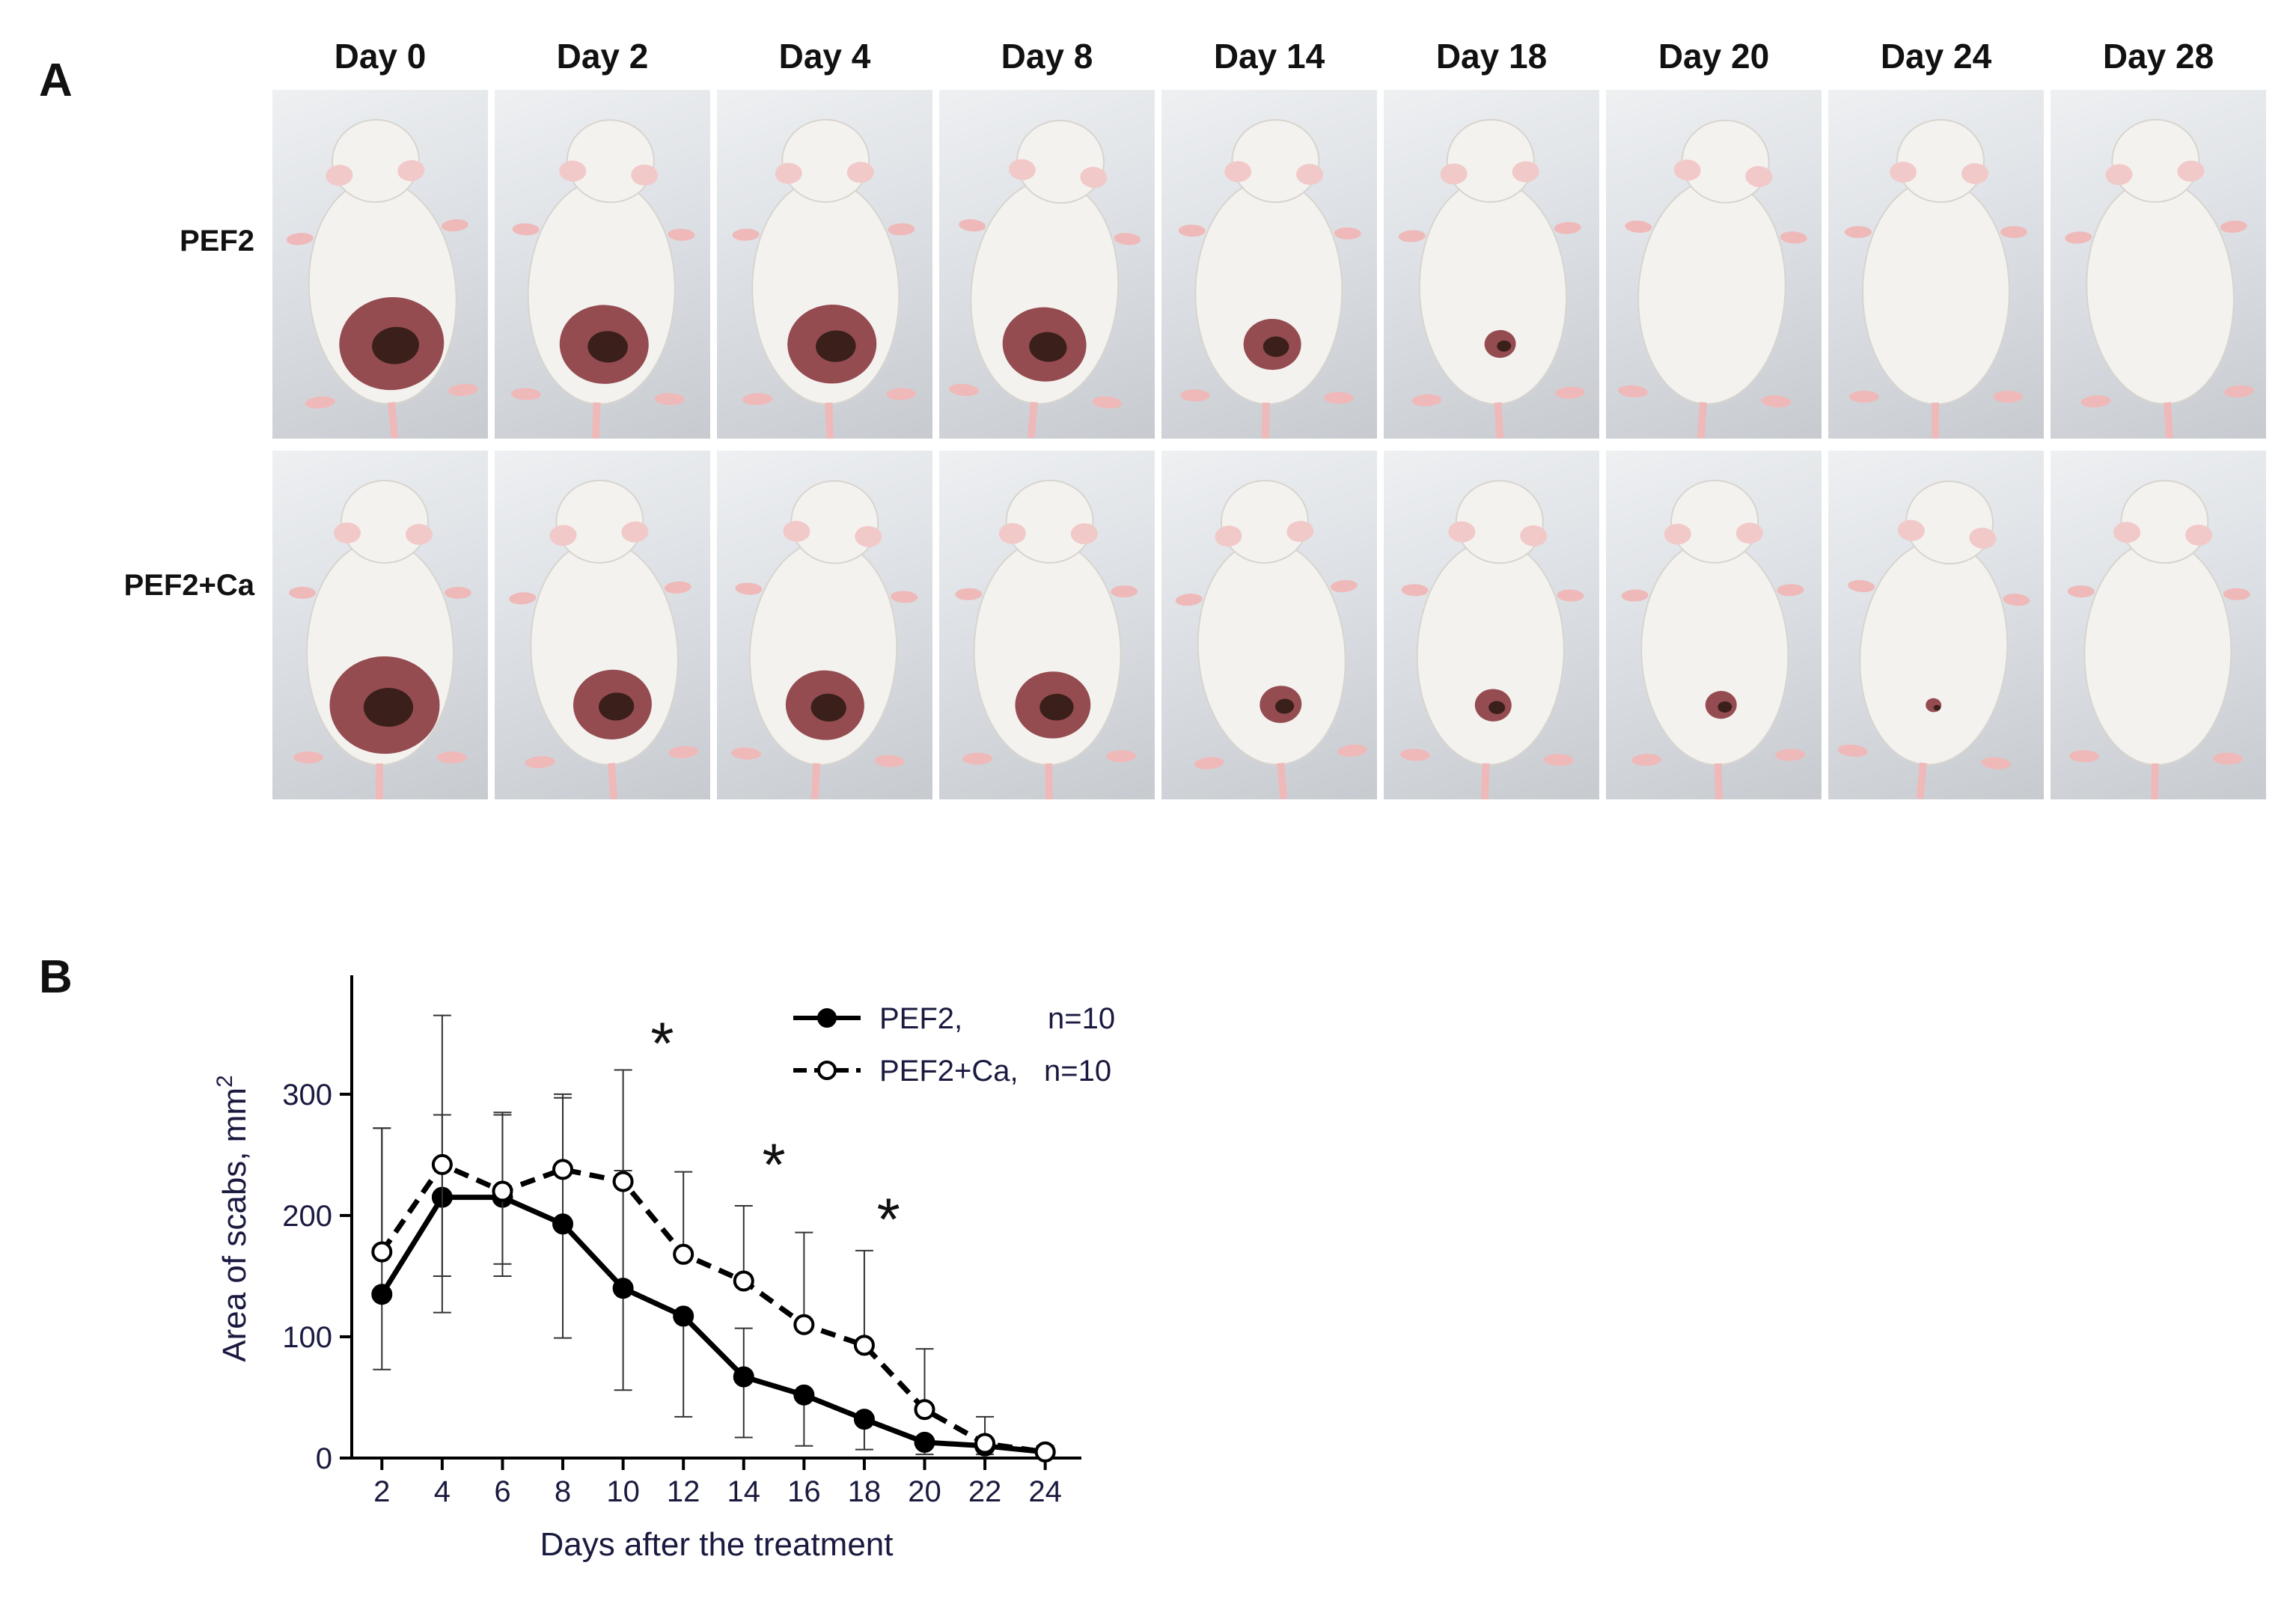 The width and height of the screenshot is (2296, 1604). What do you see at coordinates (712, 1325) in the screenshot?
I see `series-line` at bounding box center [712, 1325].